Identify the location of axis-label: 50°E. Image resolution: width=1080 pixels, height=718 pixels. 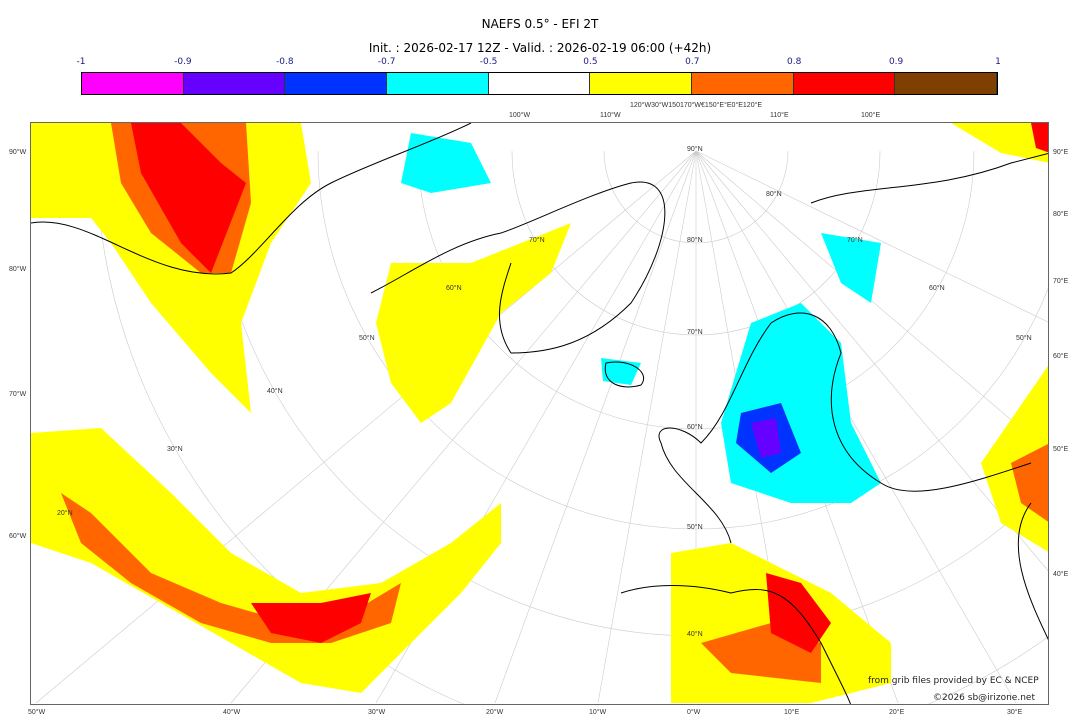
(1061, 449).